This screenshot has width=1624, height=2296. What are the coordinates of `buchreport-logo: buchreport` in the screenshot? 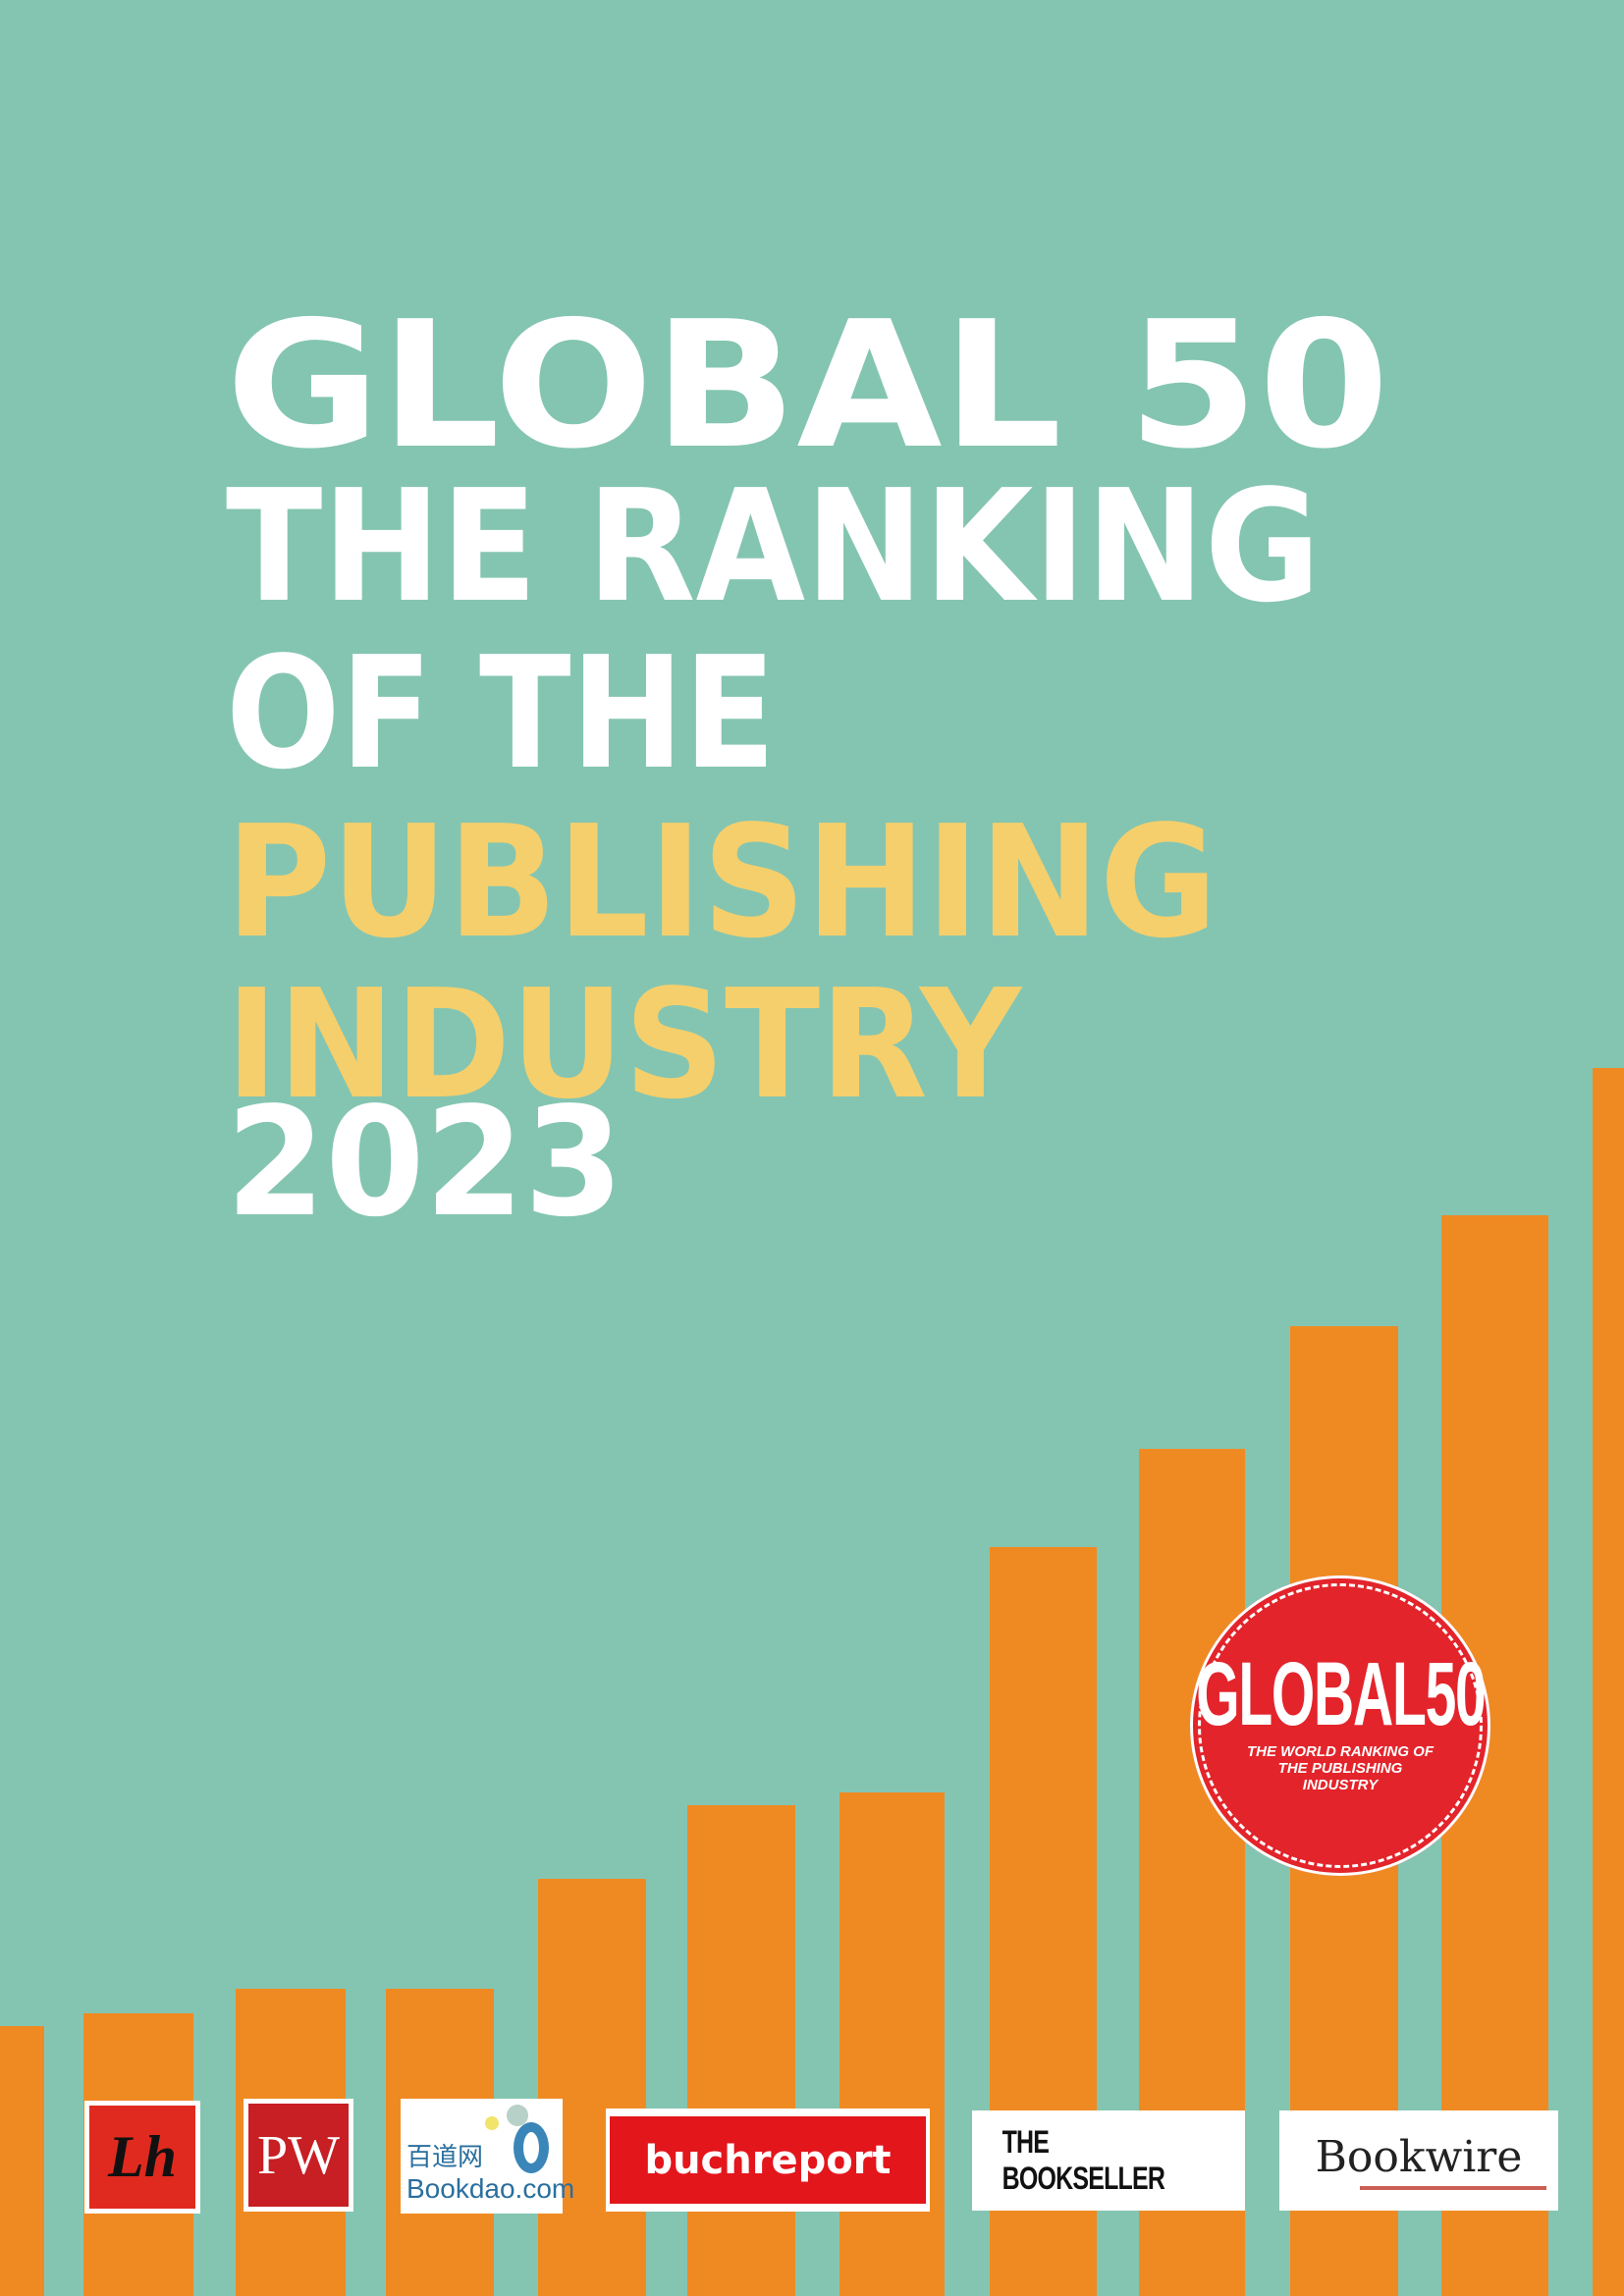 It's located at (768, 2160).